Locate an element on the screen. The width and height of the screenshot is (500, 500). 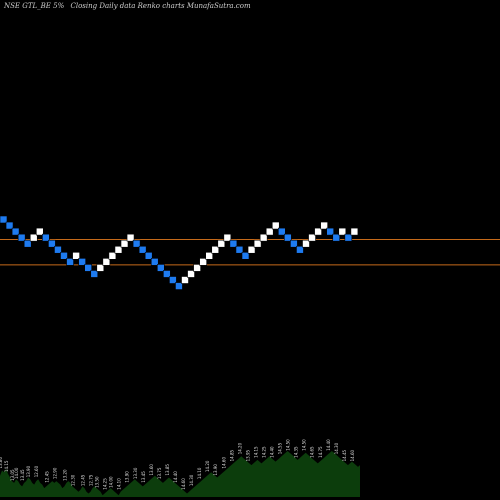
volume-label: 12.90 is located at coordinates (54, 473).